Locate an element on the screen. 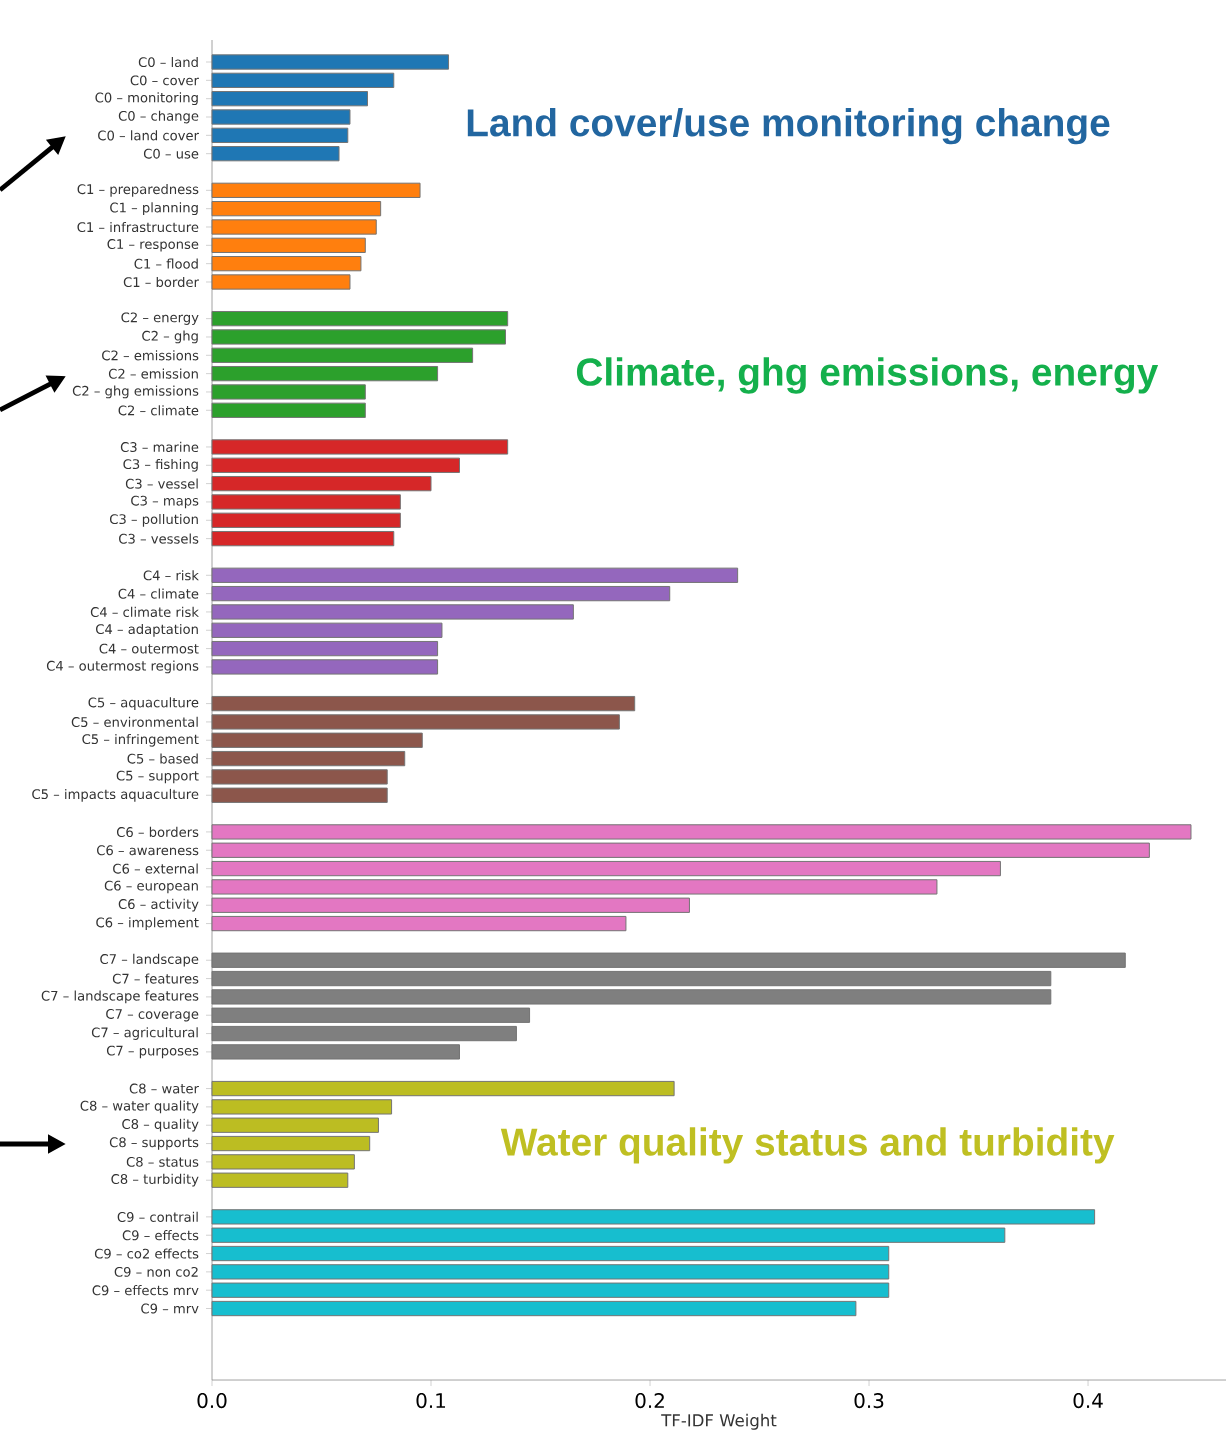  x-tick-label: 0.3 is located at coordinates (869, 1401).